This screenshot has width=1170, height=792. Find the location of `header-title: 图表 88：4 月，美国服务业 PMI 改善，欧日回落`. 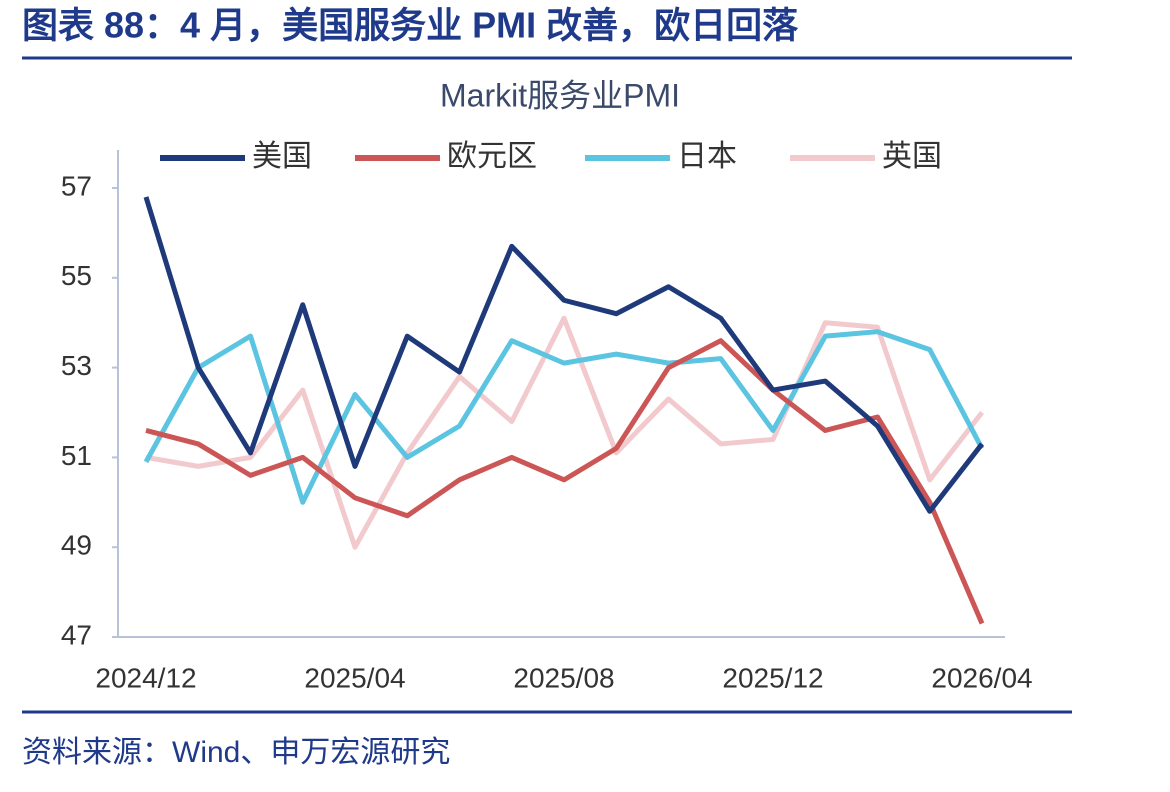

header-title: 图表 88：4 月，美国服务业 PMI 改善，欧日回落 is located at coordinates (410, 25).